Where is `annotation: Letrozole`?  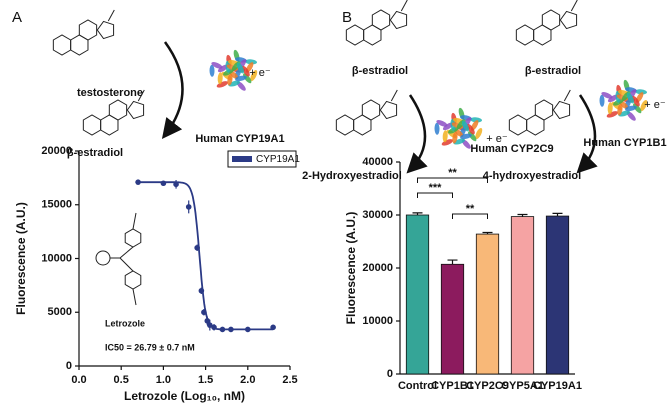 annotation: Letrozole is located at coordinates (125, 323).